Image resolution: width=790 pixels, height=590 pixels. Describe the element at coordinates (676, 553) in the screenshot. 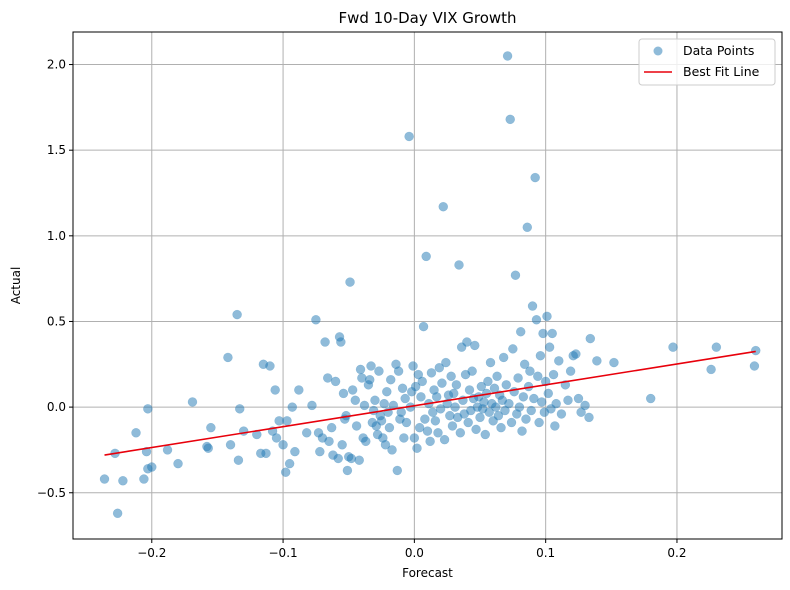

I see `x-tick-label: 0.2` at that location.